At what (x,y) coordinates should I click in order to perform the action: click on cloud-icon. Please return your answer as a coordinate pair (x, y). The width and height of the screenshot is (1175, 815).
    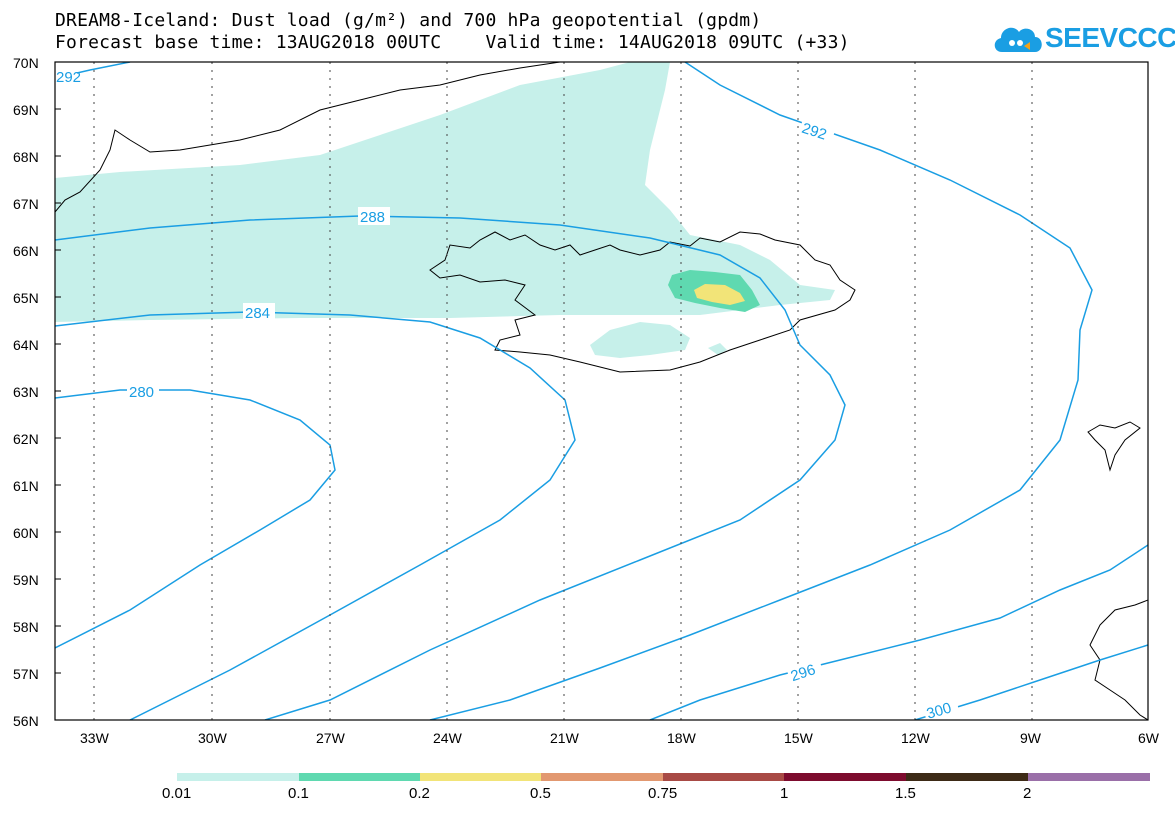
    Looking at the image, I should click on (1018, 39).